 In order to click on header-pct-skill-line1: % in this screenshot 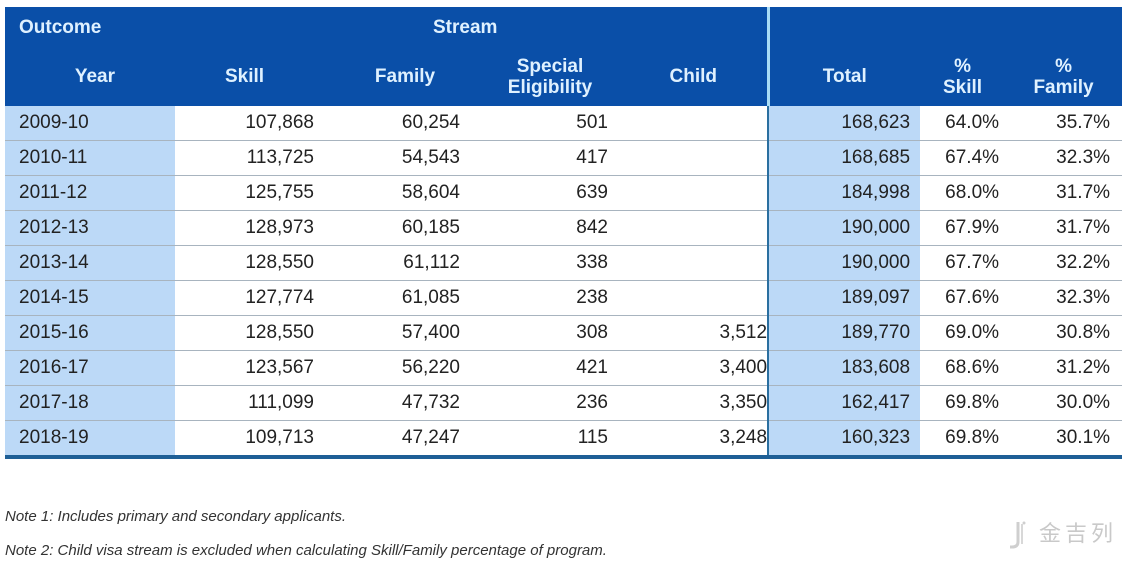, I will do `click(962, 66)`.